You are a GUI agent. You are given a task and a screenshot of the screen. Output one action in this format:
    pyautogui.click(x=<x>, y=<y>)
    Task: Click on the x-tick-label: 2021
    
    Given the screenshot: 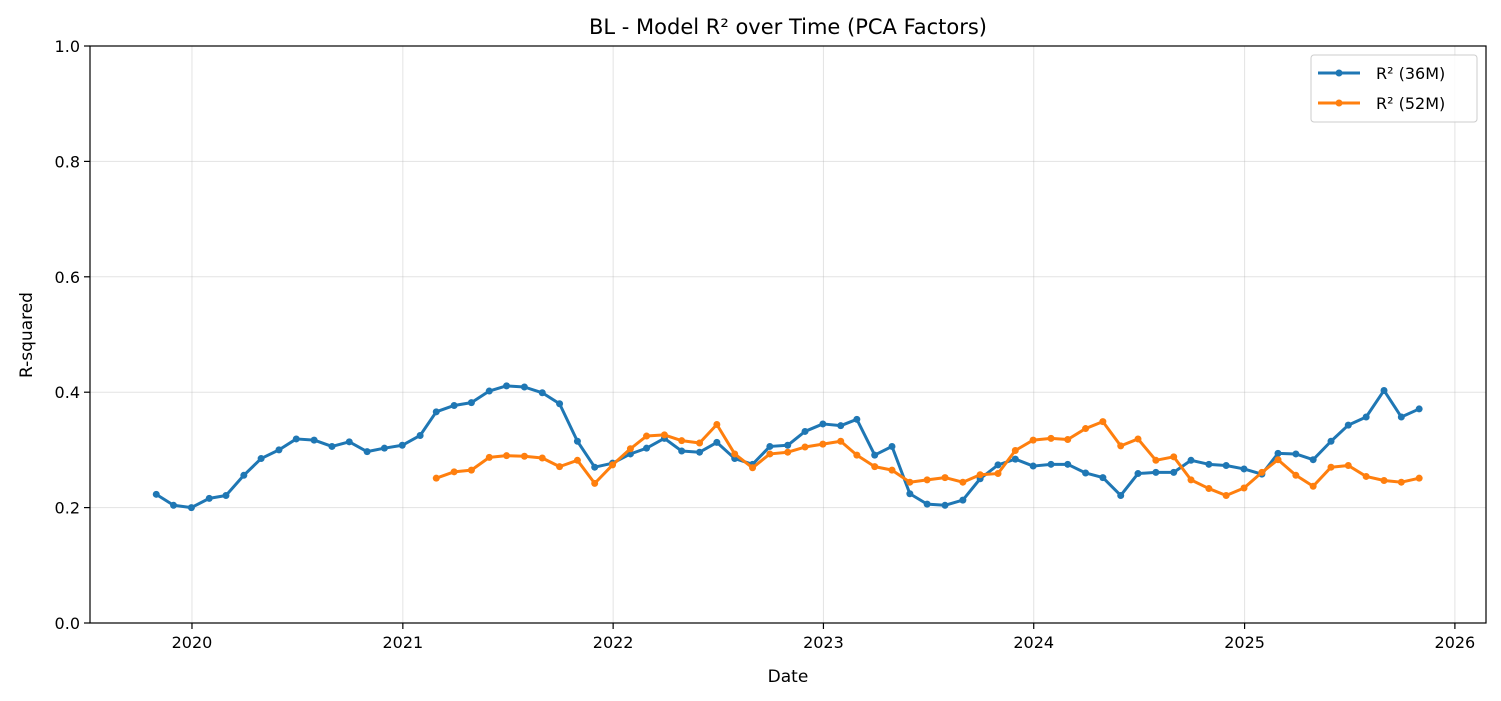 What is the action you would take?
    pyautogui.click(x=402, y=642)
    